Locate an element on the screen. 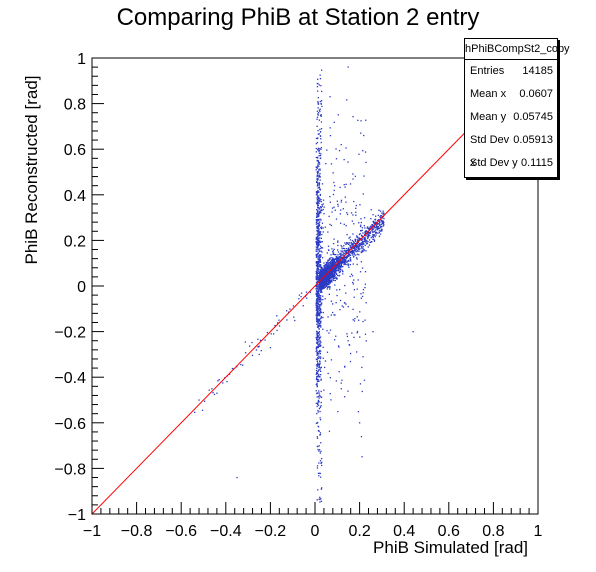 The image size is (596, 572). y-tick-label: −1 is located at coordinates (77, 515).